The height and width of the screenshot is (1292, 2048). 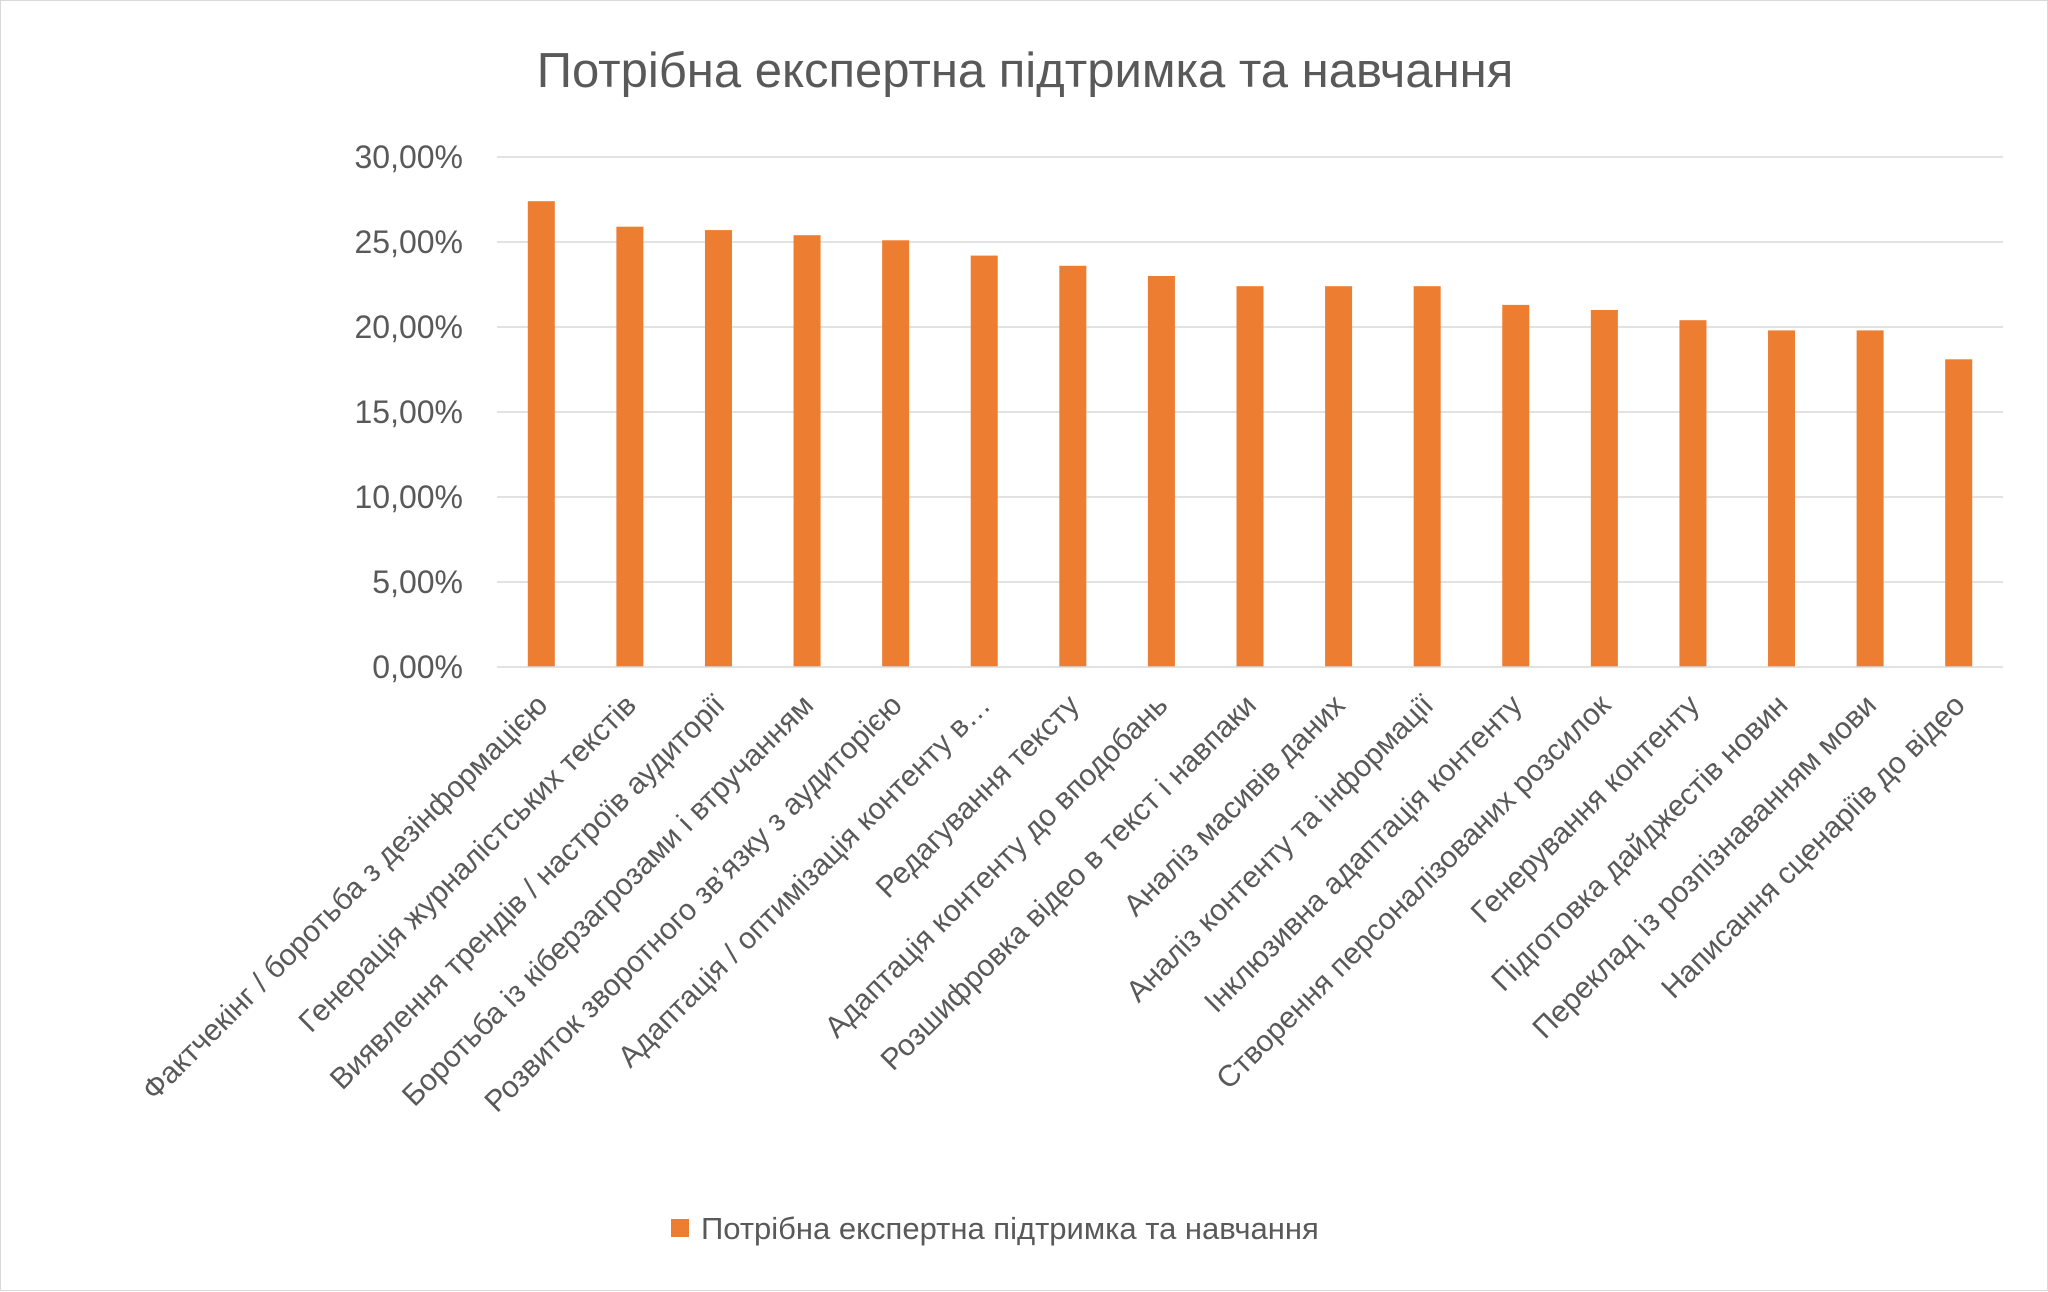 I want to click on x-category-label: Фактчекінг / боротьба з дезінформацією, so click(x=345, y=898).